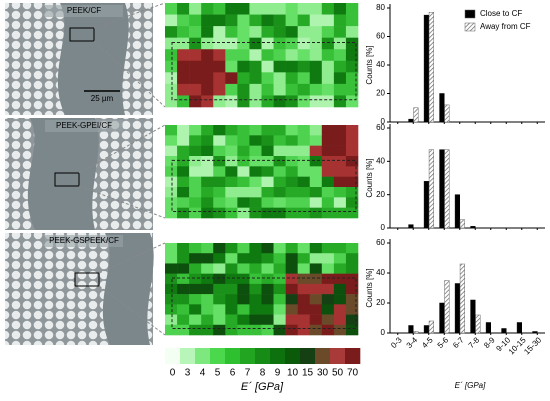 The width and height of the screenshot is (550, 401). I want to click on colorbar-label: E´ [GPa], so click(262, 387).